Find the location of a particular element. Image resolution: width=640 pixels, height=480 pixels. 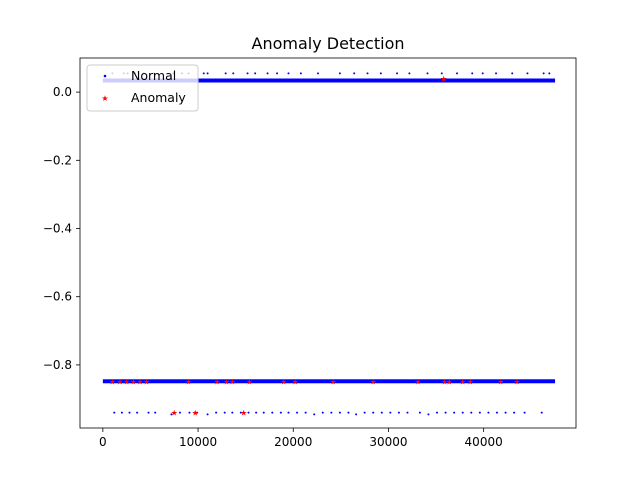

x-tick-label: 40000 is located at coordinates (484, 442).